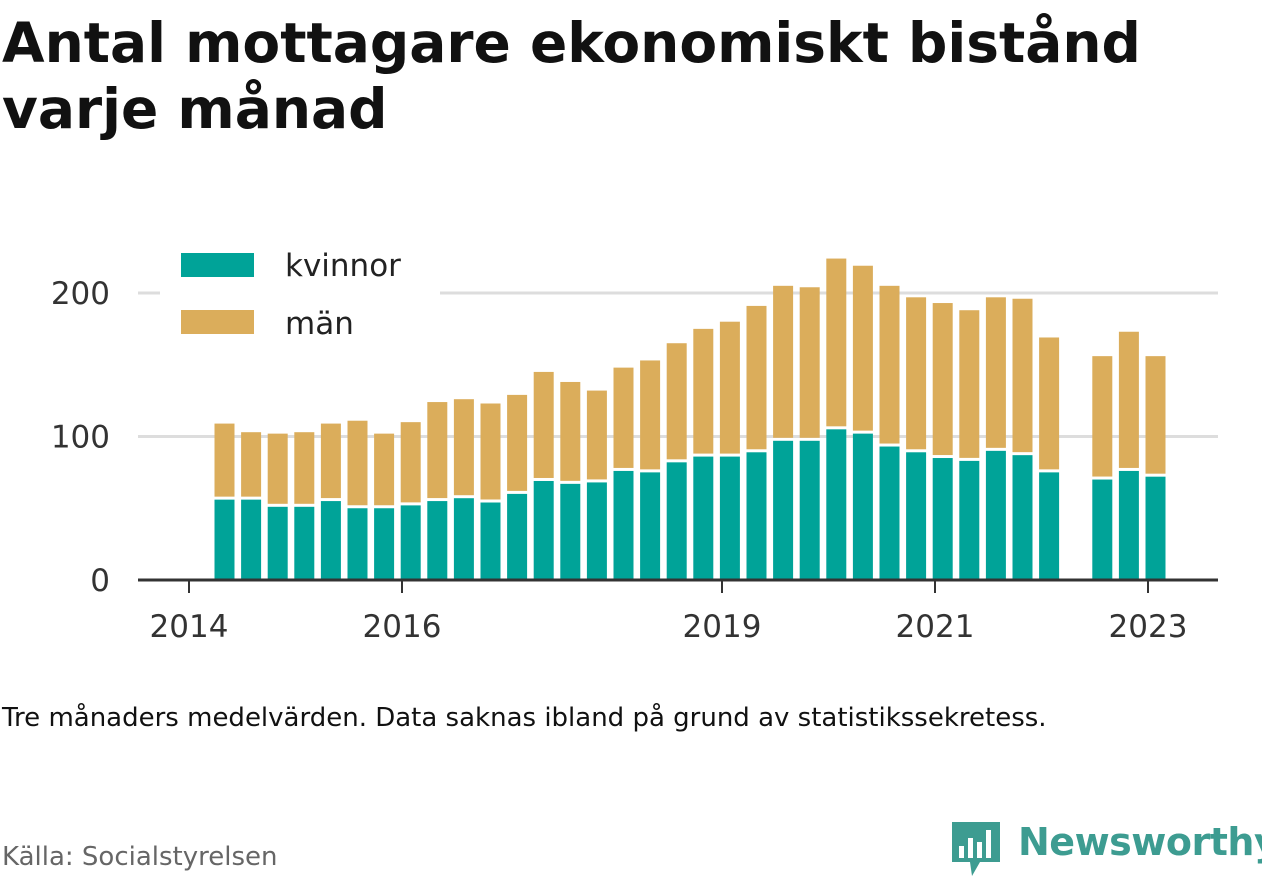 The image size is (1262, 879). Describe the element at coordinates (1140, 842) in the screenshot. I see `brand-name: Newsworthy` at that location.